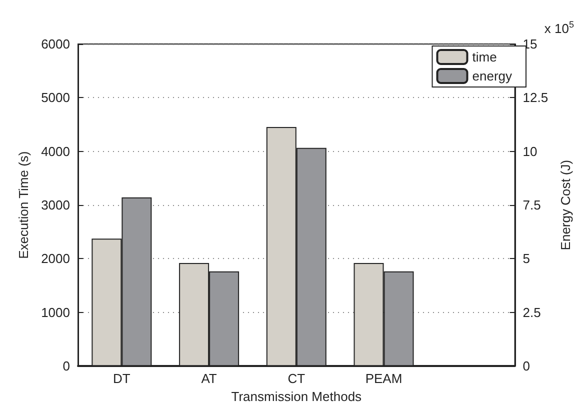 This screenshot has width=588, height=416. Describe the element at coordinates (530, 151) in the screenshot. I see `y2-tick-label: 10` at that location.